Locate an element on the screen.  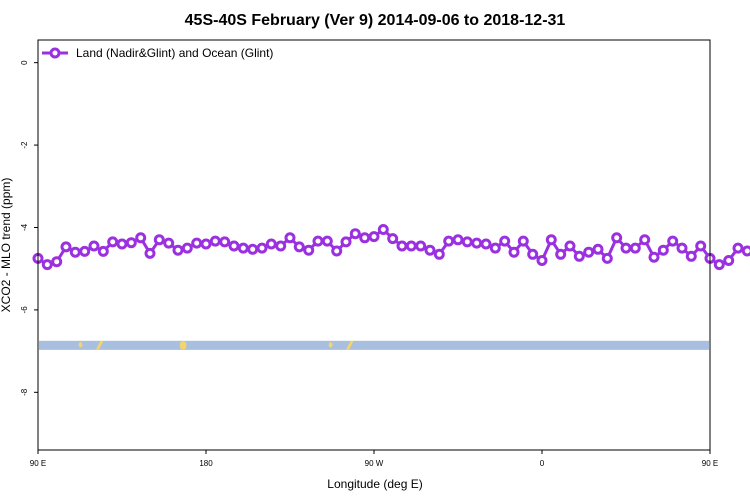
x-axis: 90 E 180 90 W 0 90 E is located at coordinates (374, 459).